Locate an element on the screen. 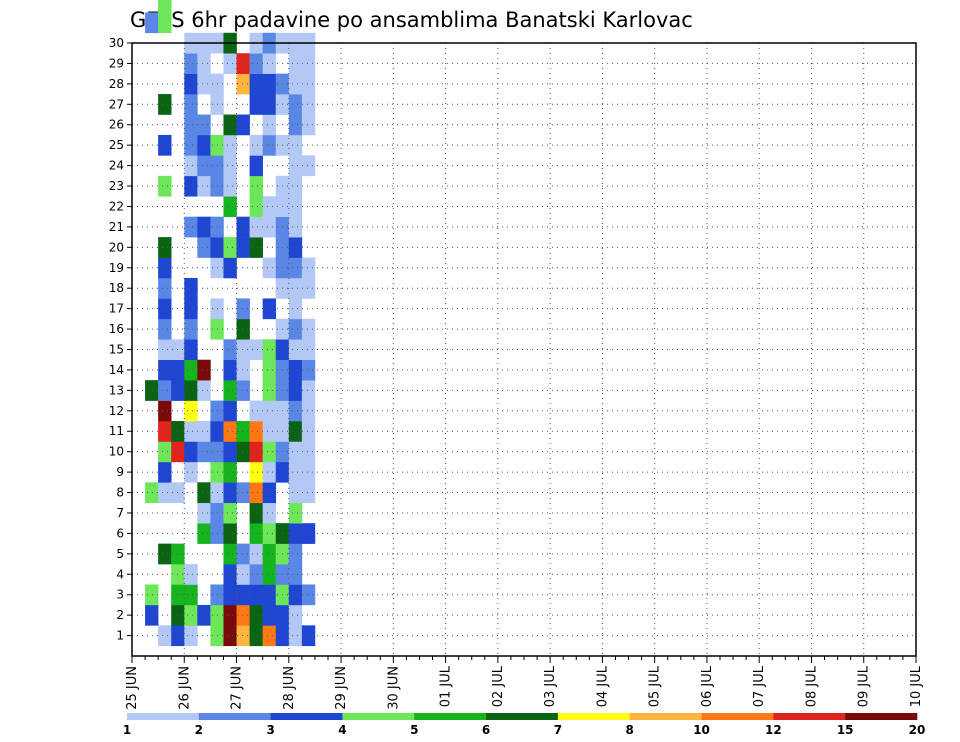 The width and height of the screenshot is (960, 742). x-date-label: 30 JUN is located at coordinates (393, 688).